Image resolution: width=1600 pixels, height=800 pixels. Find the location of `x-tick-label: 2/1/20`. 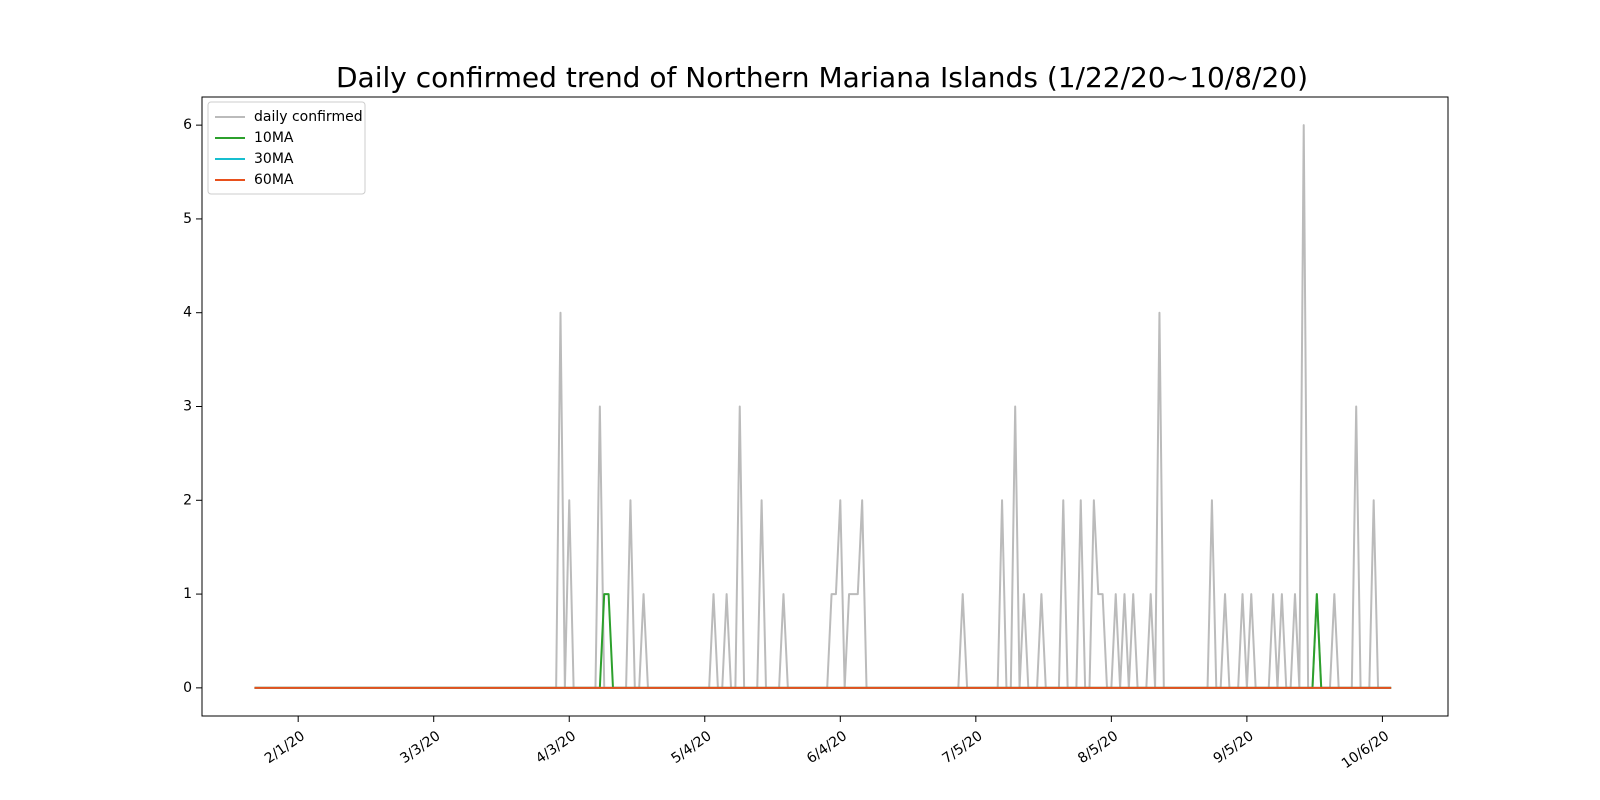

x-tick-label: 2/1/20 is located at coordinates (285, 747).